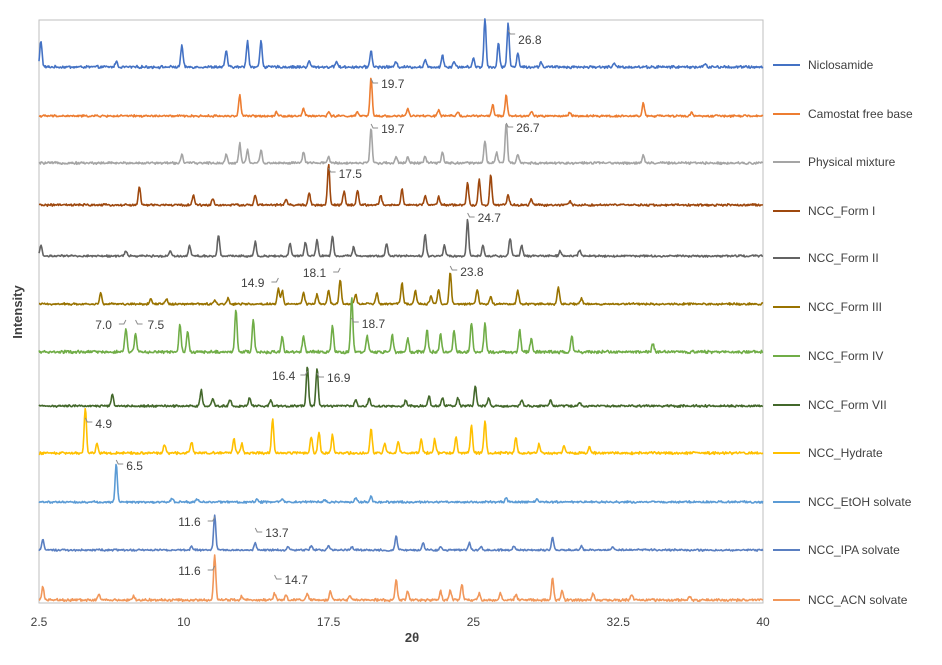  What do you see at coordinates (843, 258) in the screenshot?
I see `legend-label: NCC_Form II` at bounding box center [843, 258].